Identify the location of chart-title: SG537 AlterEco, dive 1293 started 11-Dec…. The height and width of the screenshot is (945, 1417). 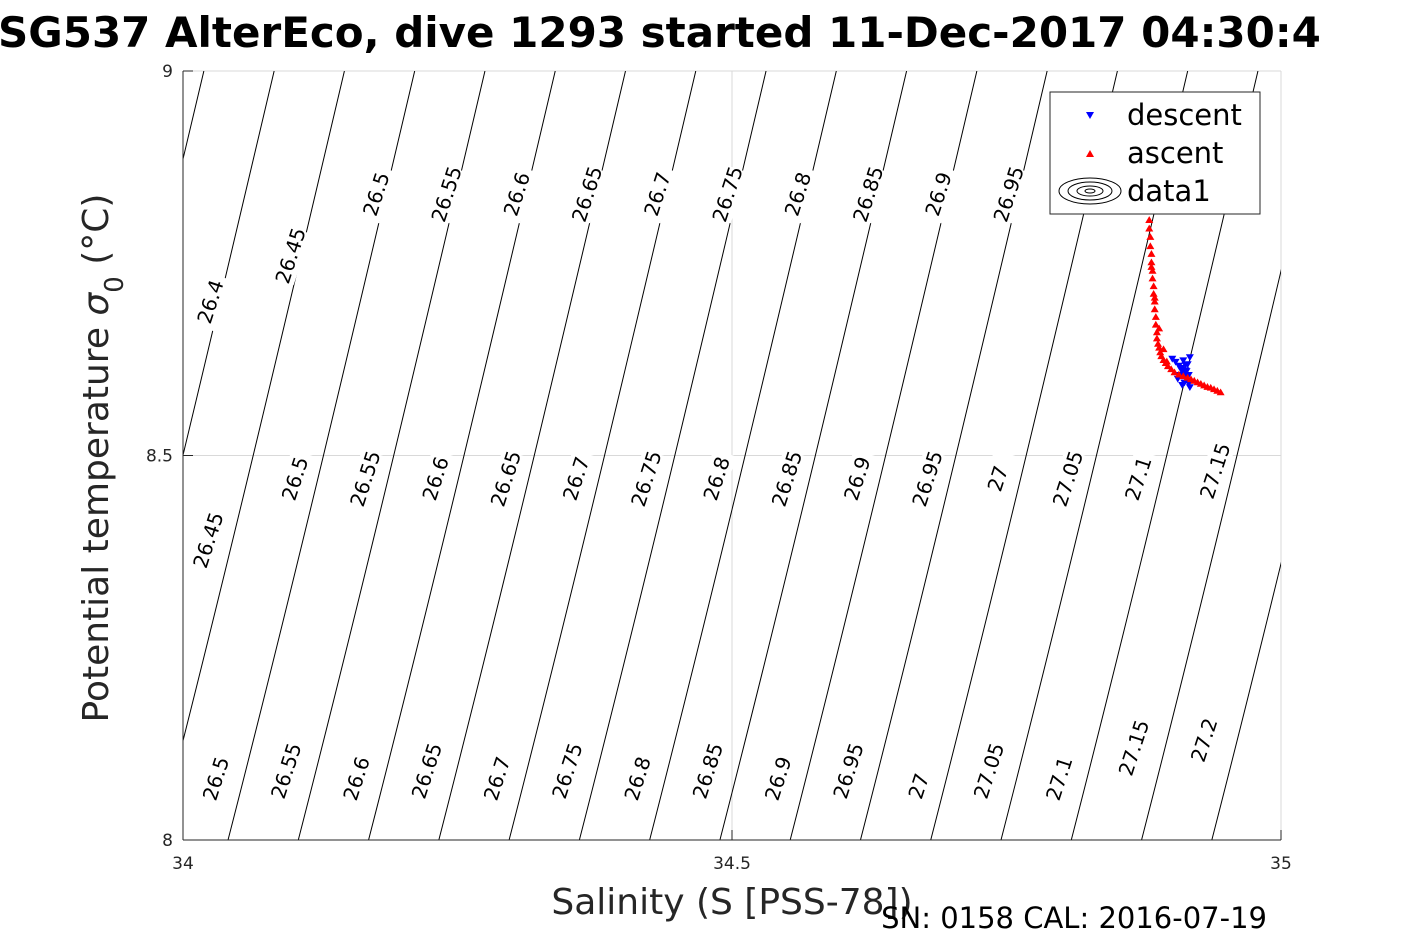
(660, 32).